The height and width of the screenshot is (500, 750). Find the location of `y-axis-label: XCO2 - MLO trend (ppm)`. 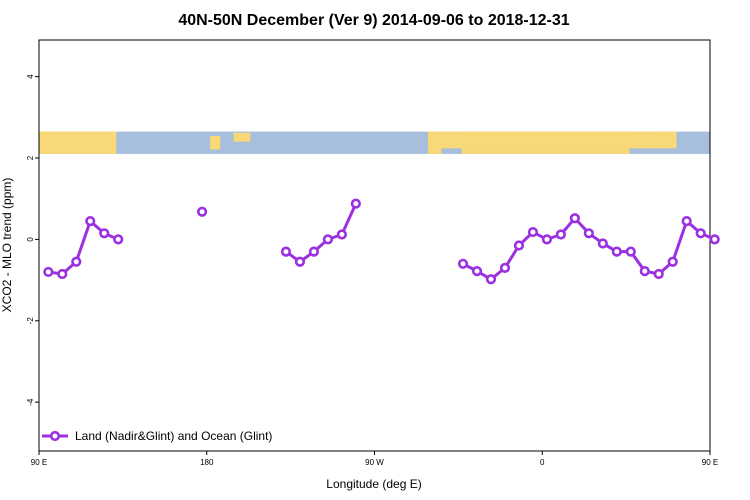

y-axis-label: XCO2 - MLO trend (ppm) is located at coordinates (7, 245).